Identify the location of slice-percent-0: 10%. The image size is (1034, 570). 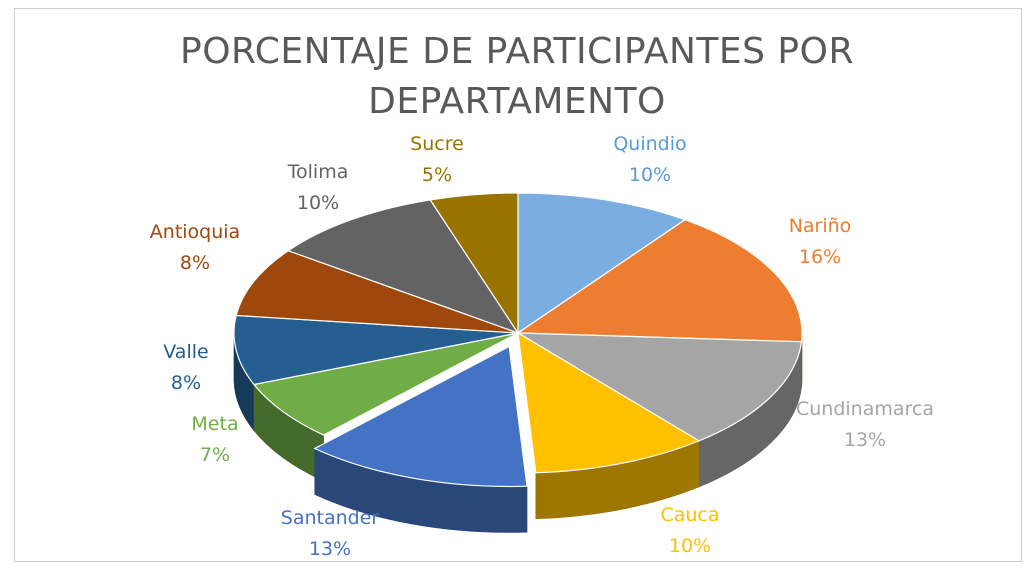
(650, 175).